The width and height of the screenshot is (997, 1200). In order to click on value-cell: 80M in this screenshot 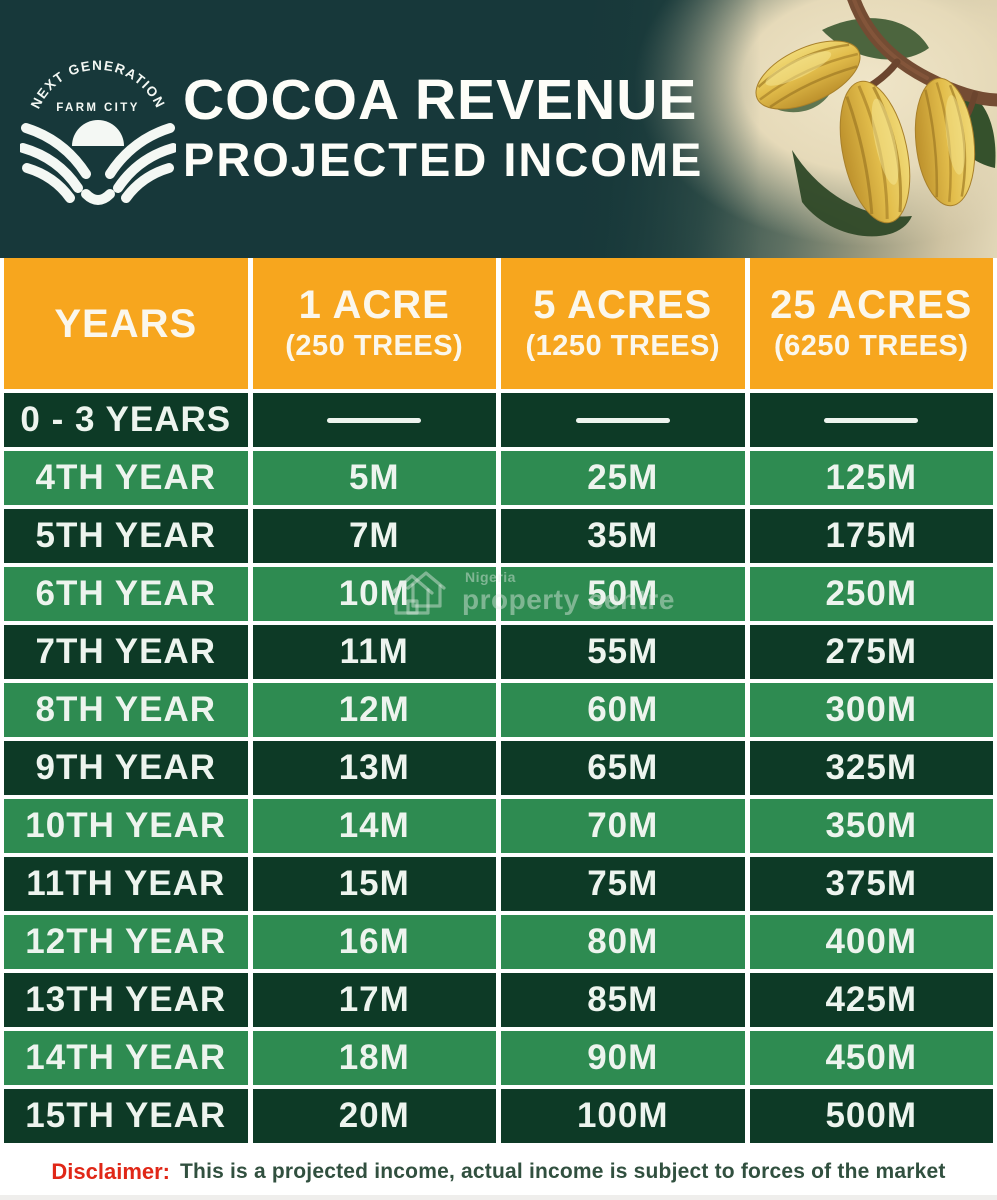, I will do `click(623, 942)`.